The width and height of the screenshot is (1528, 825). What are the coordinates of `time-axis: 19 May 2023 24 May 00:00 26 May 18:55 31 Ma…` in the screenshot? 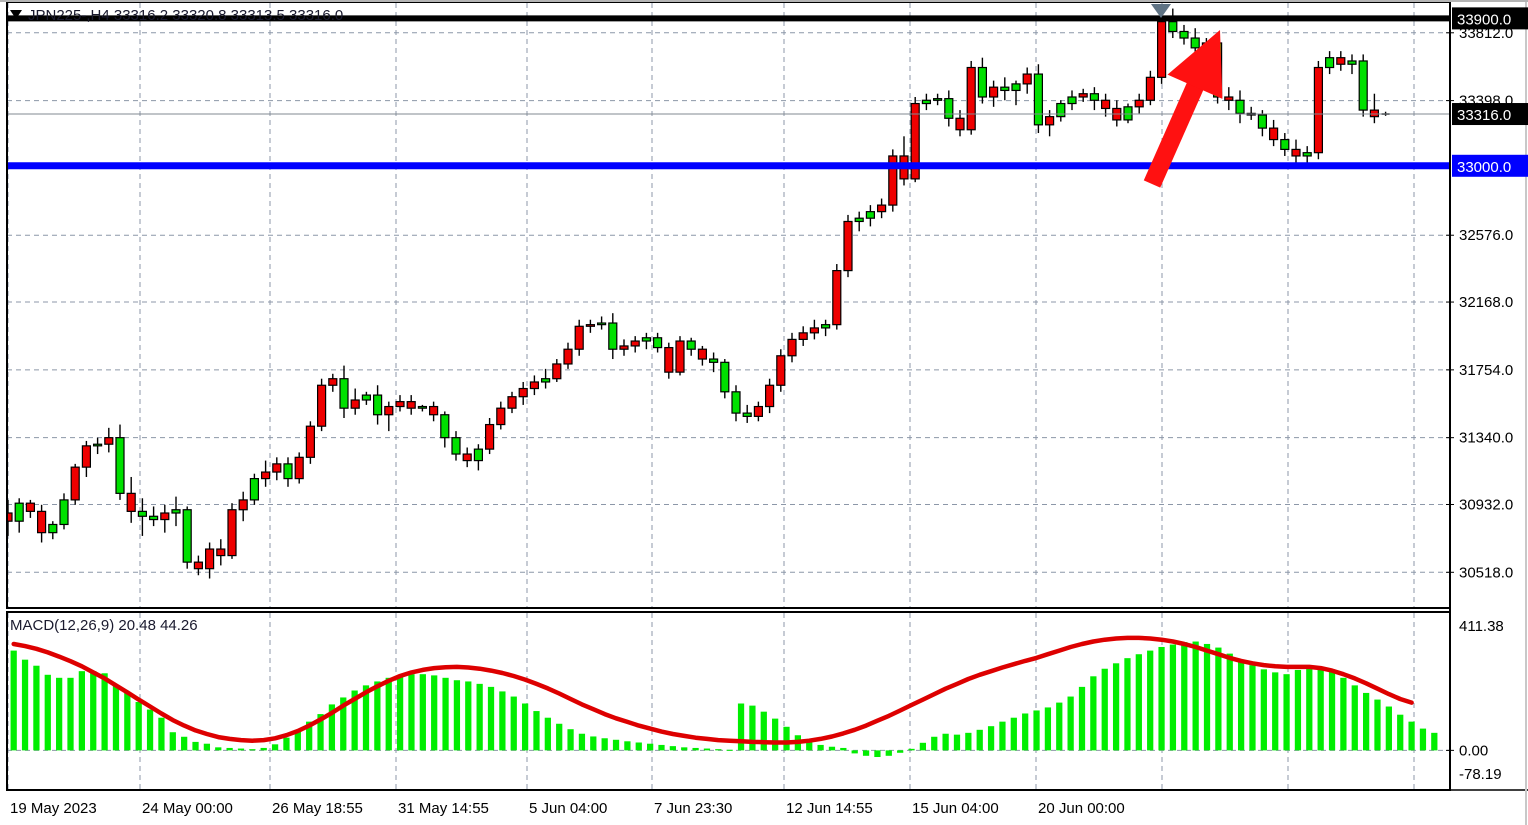 It's located at (567, 808).